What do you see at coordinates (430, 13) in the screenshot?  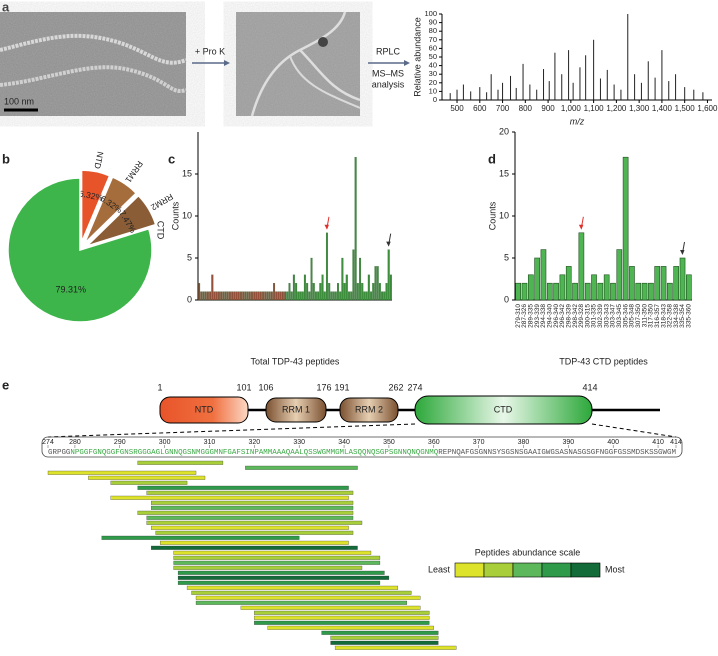 I see `y-tick-label: 100` at bounding box center [430, 13].